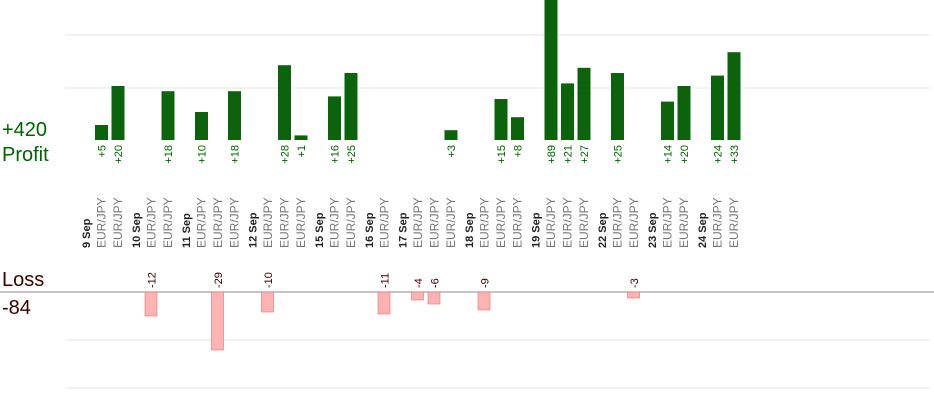 The width and height of the screenshot is (934, 420). What do you see at coordinates (286, 154) in the screenshot?
I see `profit-value-label: +28` at bounding box center [286, 154].